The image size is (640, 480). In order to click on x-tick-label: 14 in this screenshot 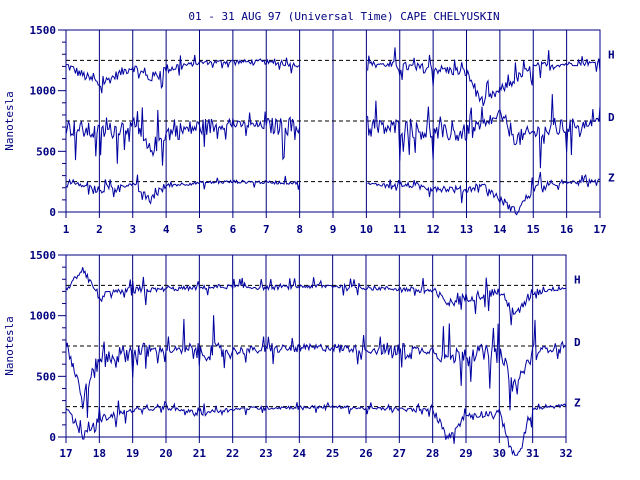, I will do `click(500, 229)`.